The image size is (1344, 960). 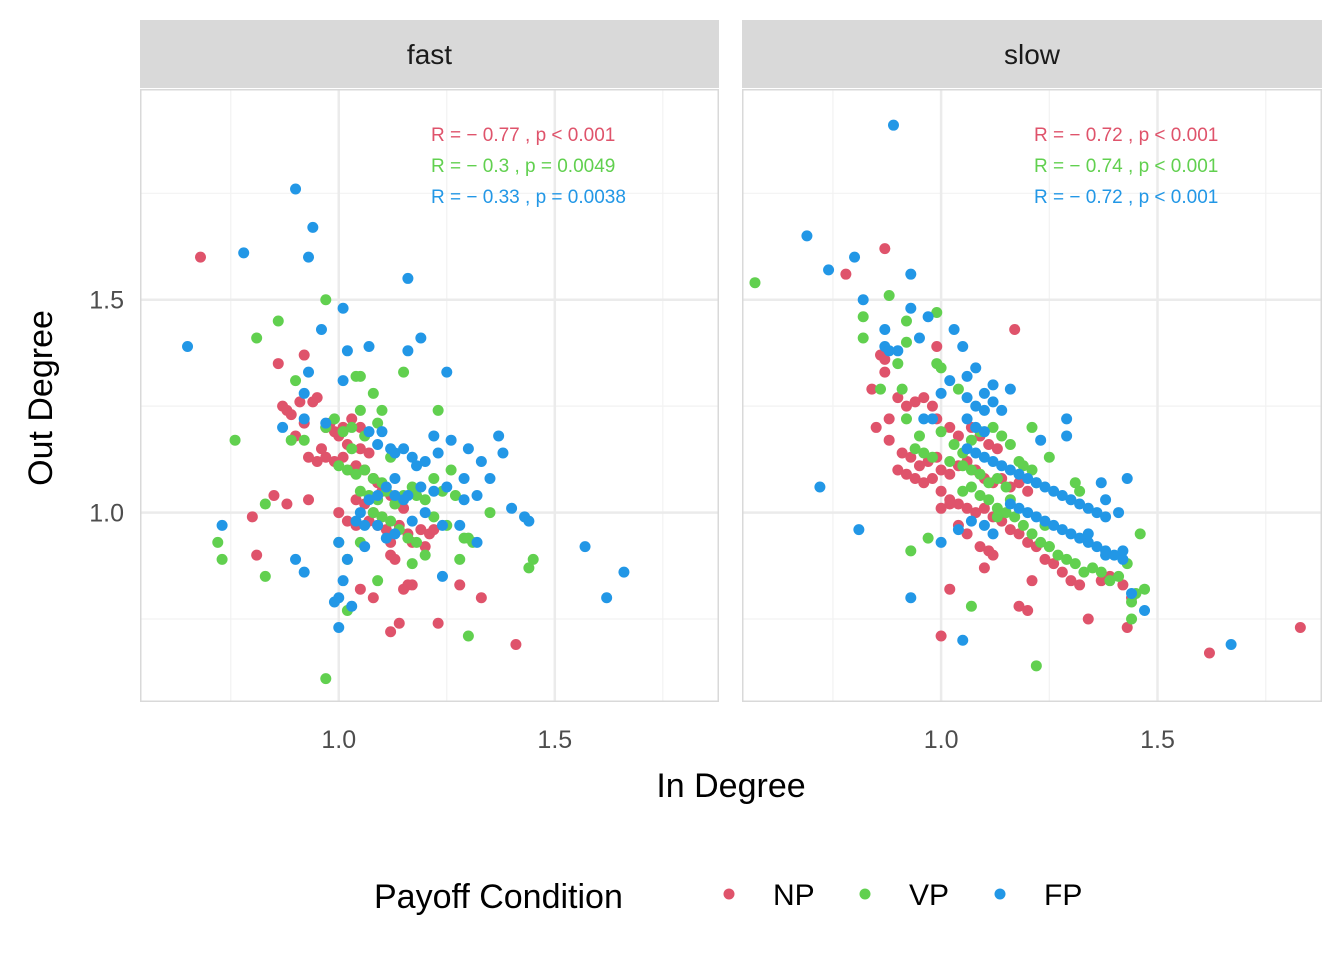 I want to click on facet-title-slow: slow, so click(x=1032, y=54).